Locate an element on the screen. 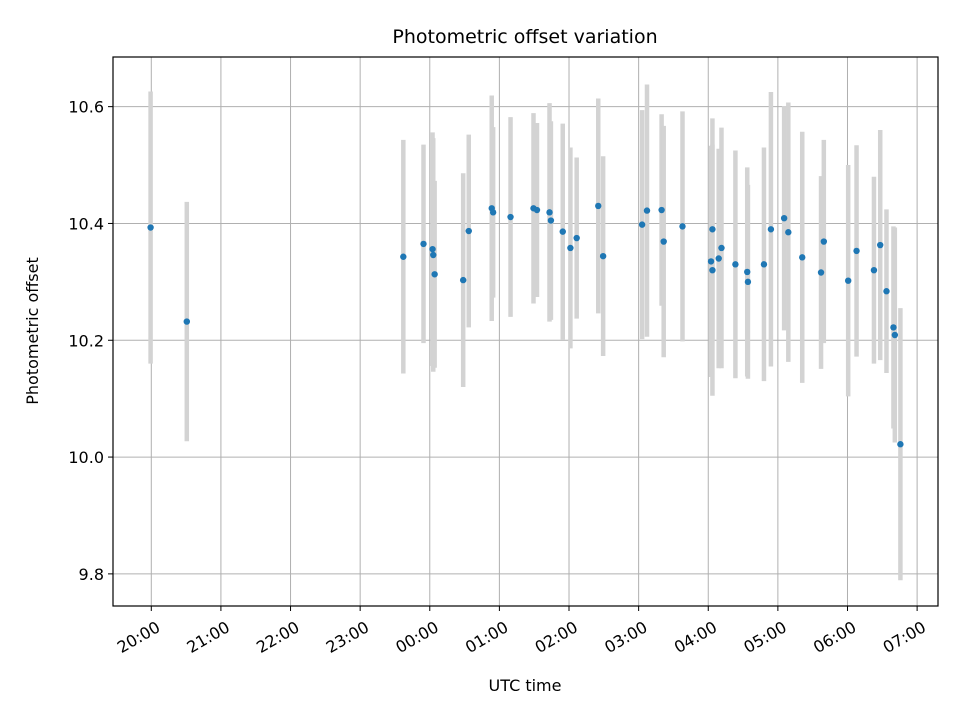 The width and height of the screenshot is (960, 720). y-tick-label: 10.0 is located at coordinates (86, 457).